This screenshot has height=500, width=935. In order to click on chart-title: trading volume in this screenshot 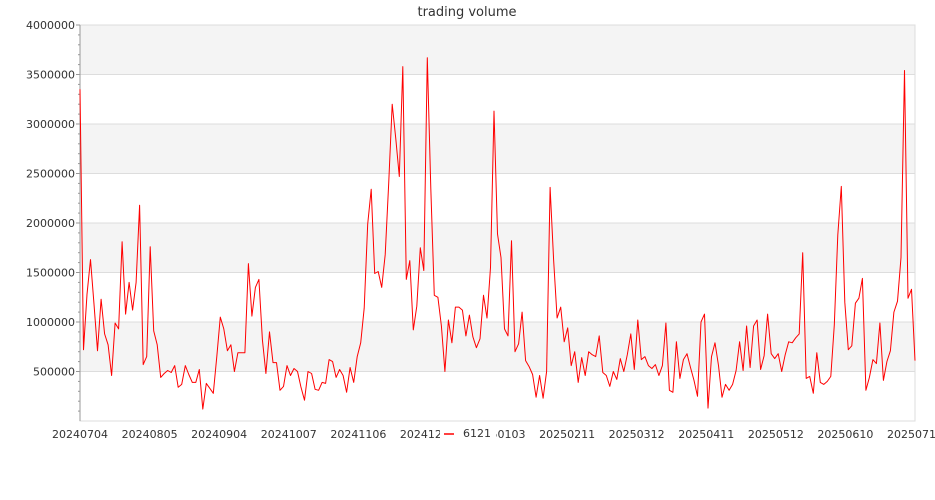, I will do `click(466, 12)`.